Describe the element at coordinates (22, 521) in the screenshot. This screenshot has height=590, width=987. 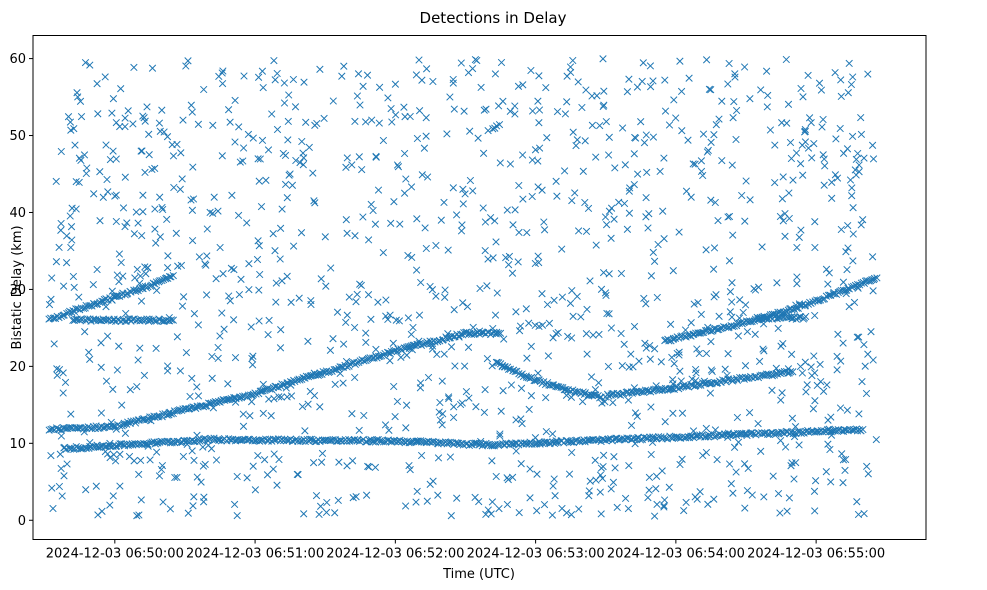
I see `y-tick-label: 0` at that location.